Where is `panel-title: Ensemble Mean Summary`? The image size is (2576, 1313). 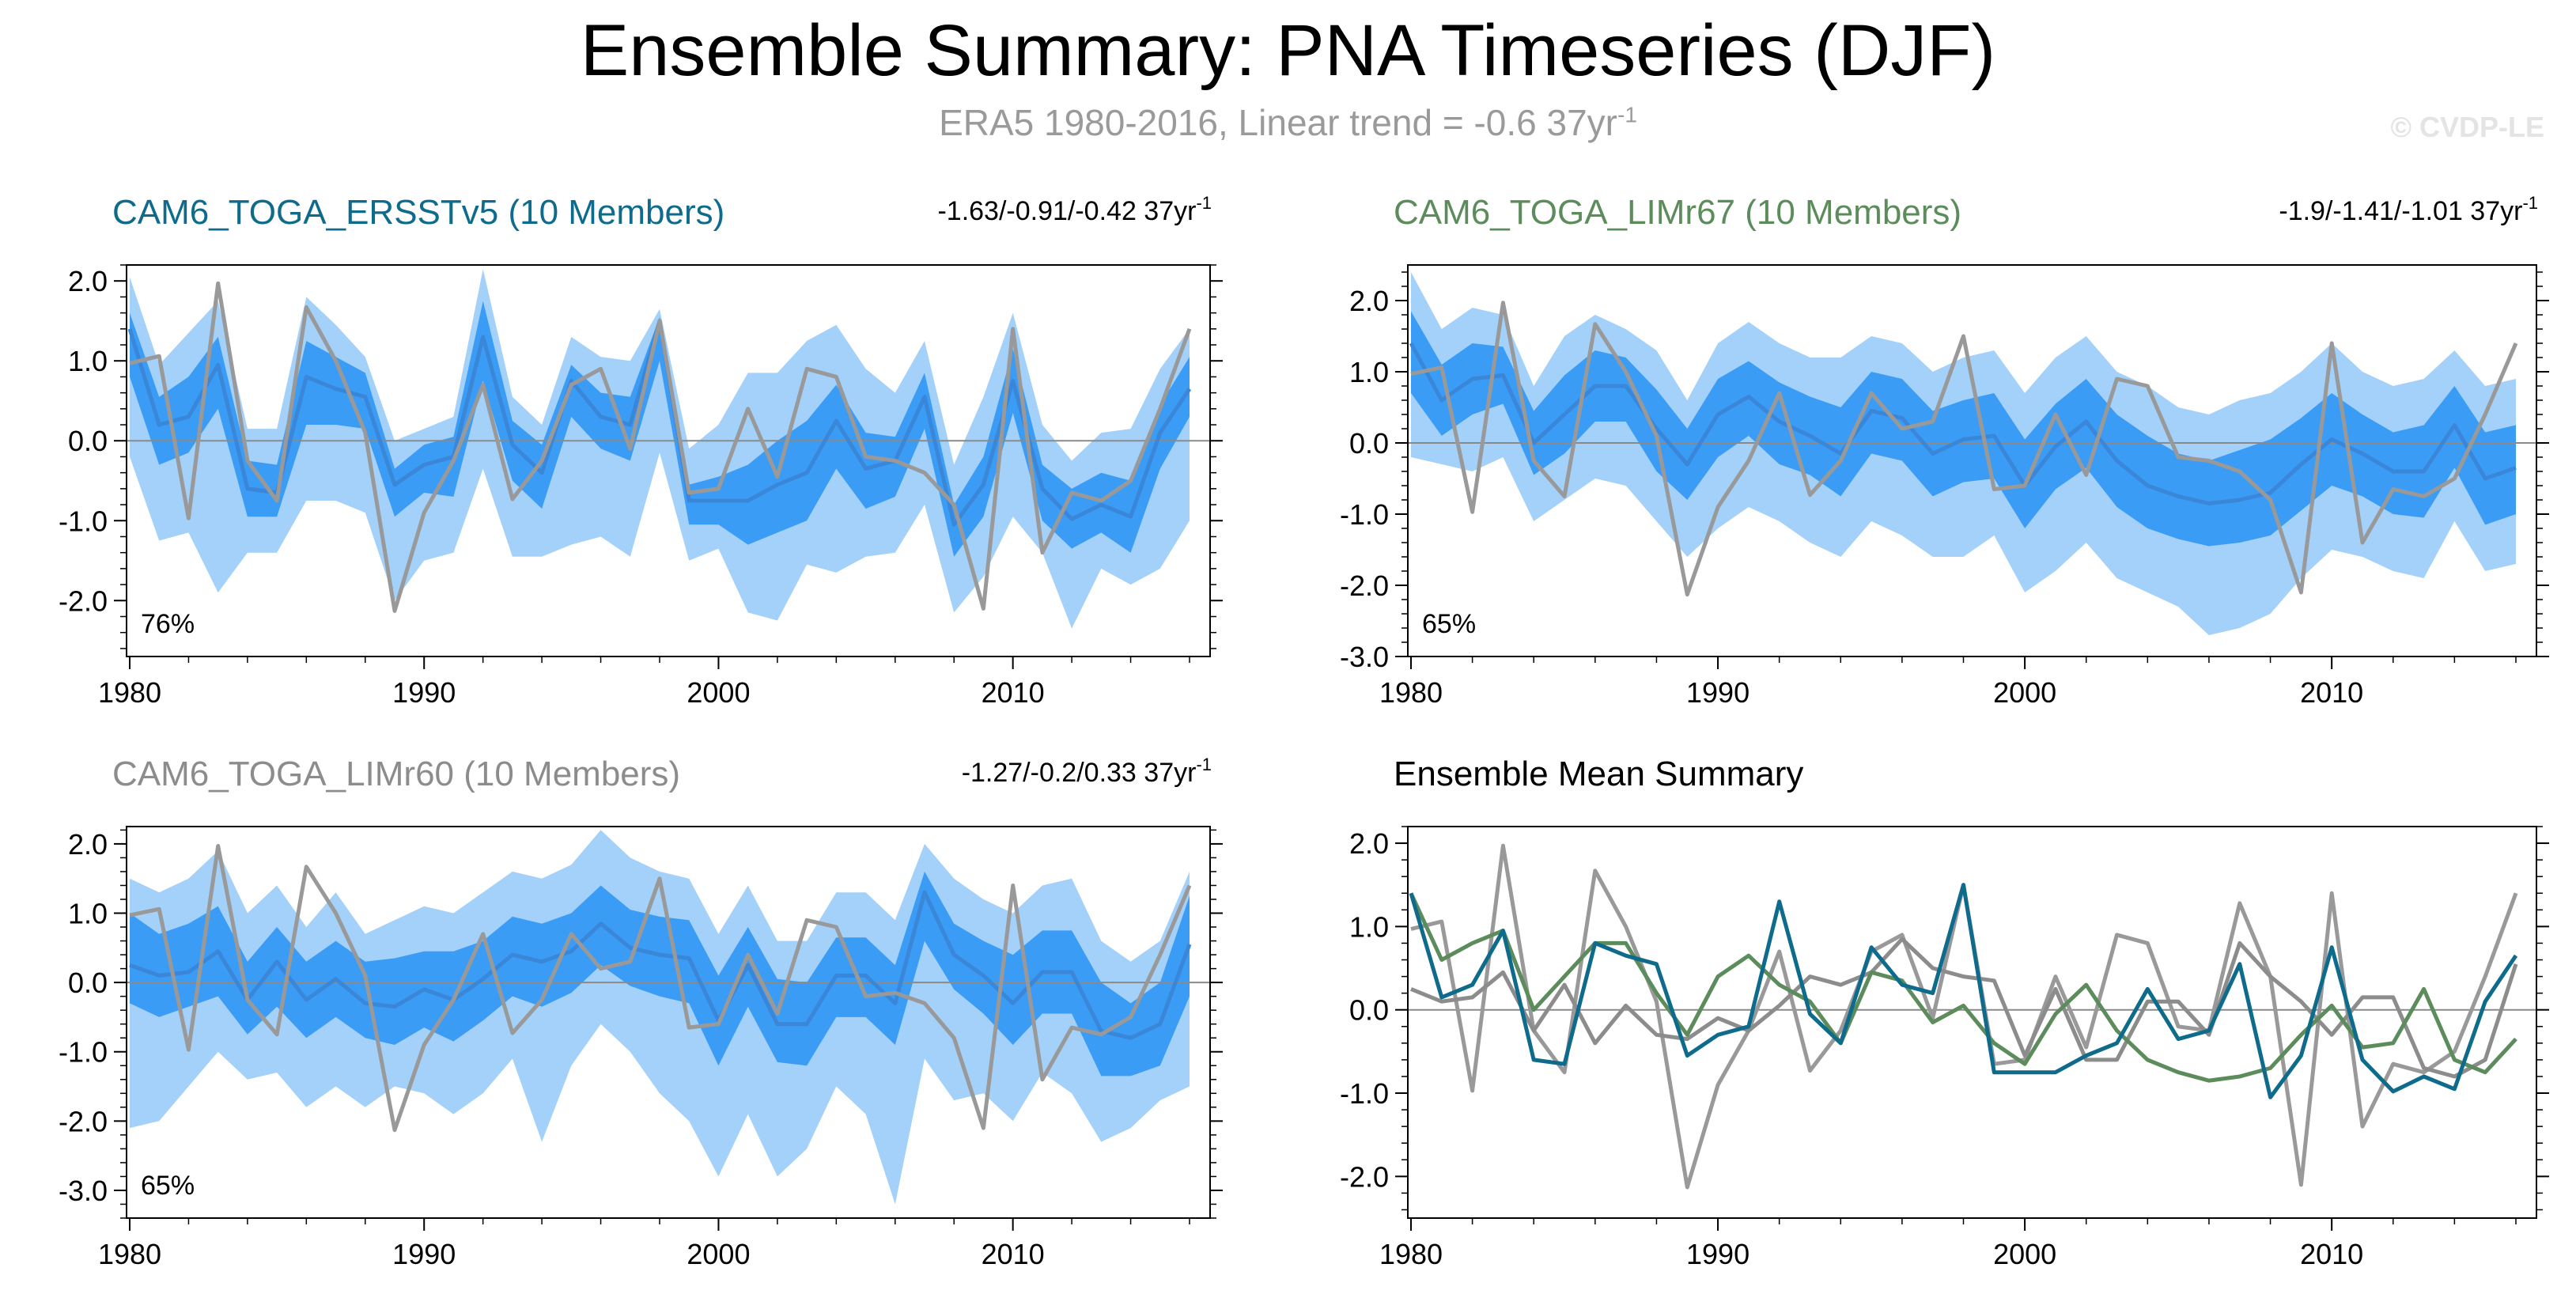
panel-title: Ensemble Mean Summary is located at coordinates (1598, 774).